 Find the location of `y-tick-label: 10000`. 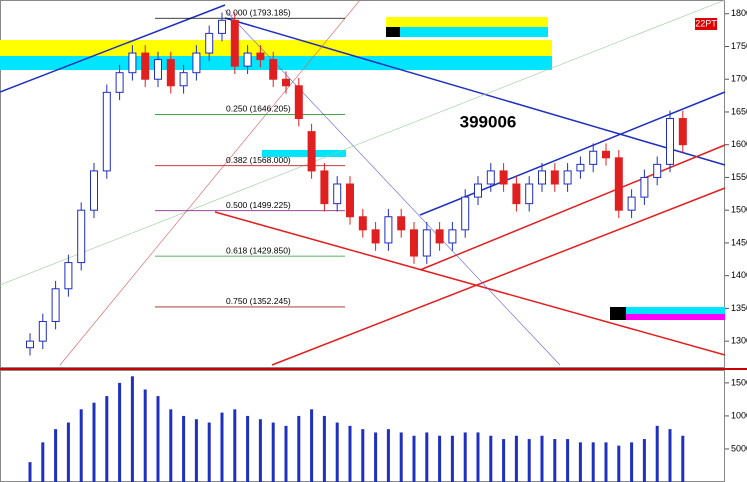

y-tick-label: 10000 is located at coordinates (739, 415).